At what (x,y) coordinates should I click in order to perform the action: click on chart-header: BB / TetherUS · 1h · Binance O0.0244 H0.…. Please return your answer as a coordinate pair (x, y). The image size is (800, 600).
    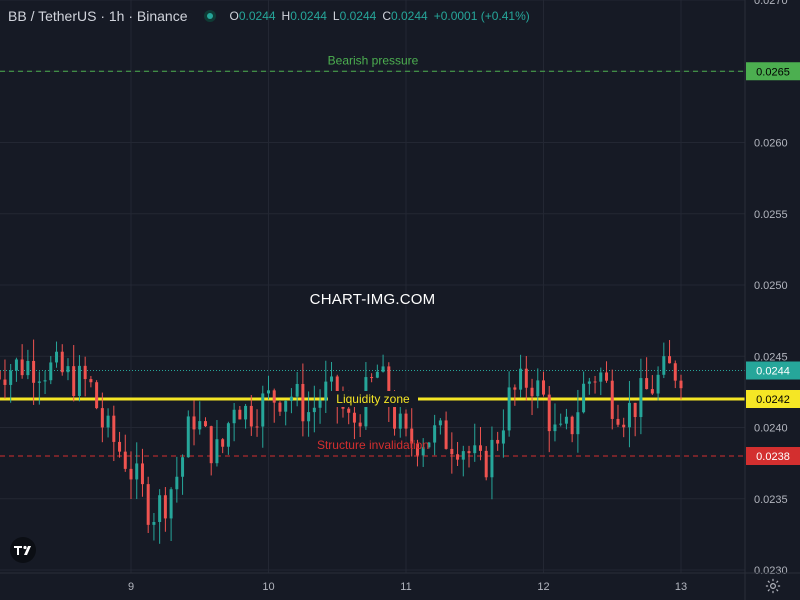
    Looking at the image, I should click on (269, 16).